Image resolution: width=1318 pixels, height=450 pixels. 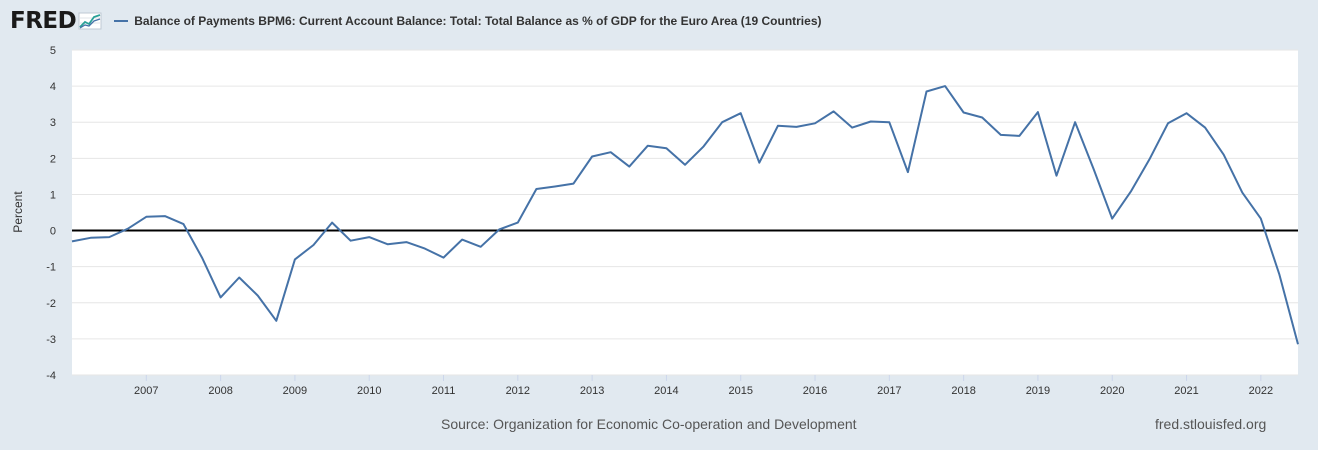 What do you see at coordinates (889, 391) in the screenshot?
I see `x-tick-label: 2017` at bounding box center [889, 391].